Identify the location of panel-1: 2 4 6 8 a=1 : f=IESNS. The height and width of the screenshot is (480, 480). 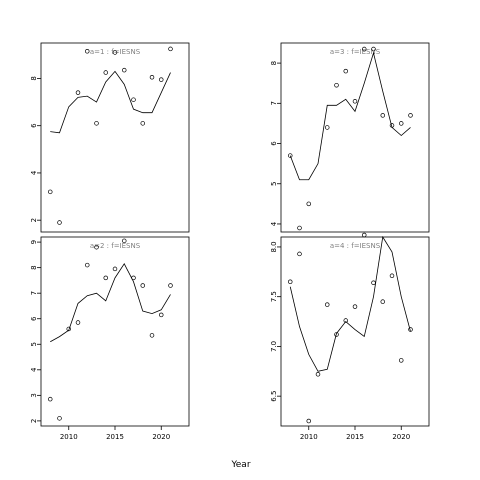
(110, 137).